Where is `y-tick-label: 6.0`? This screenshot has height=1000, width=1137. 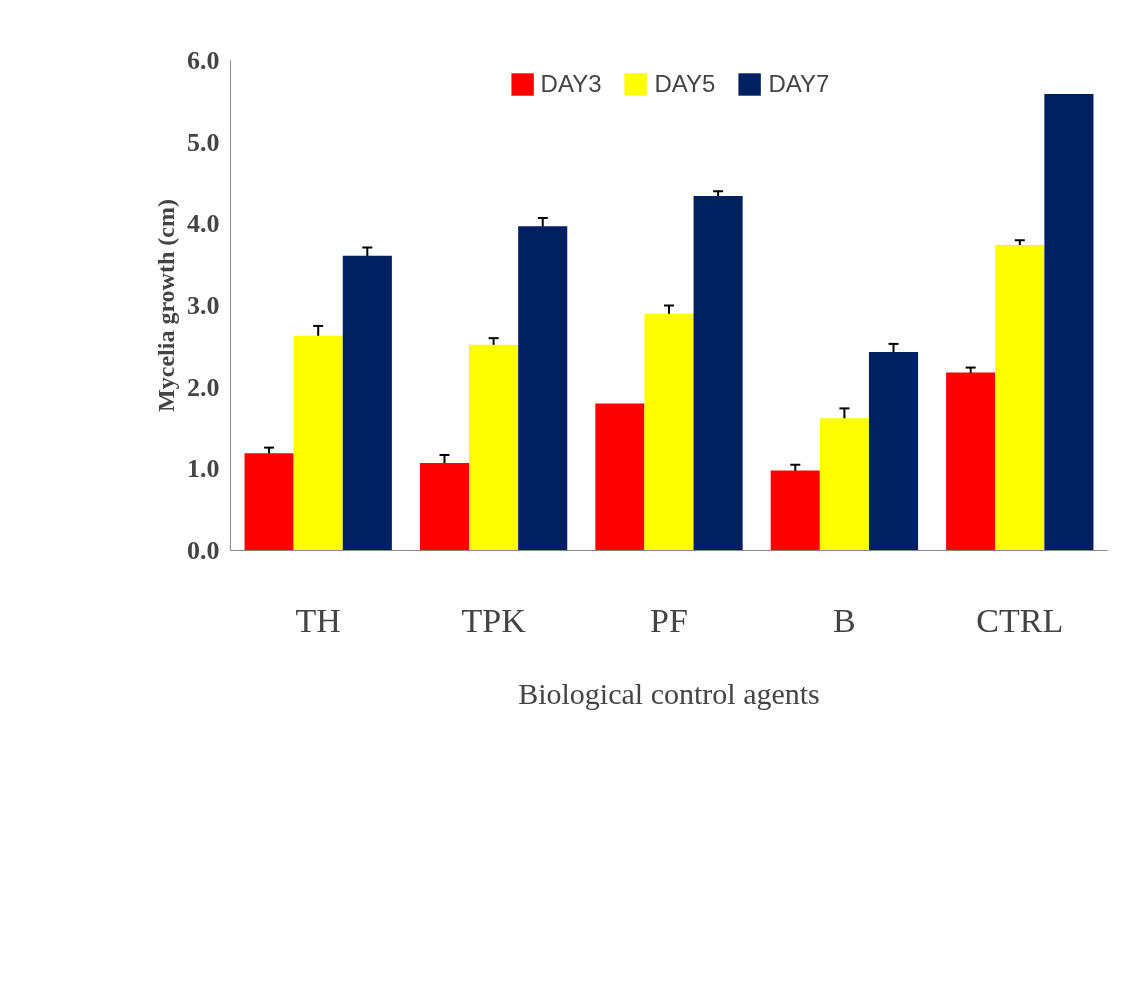
y-tick-label: 6.0 is located at coordinates (203, 60).